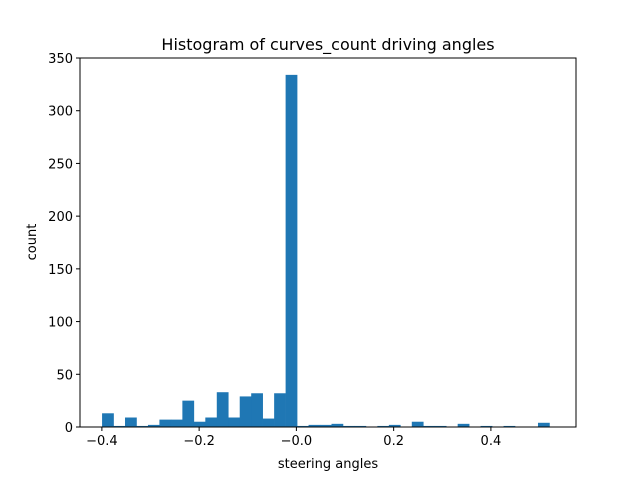 Image resolution: width=640 pixels, height=480 pixels. Describe the element at coordinates (297, 441) in the screenshot. I see `x-tick-label: −0.0` at that location.